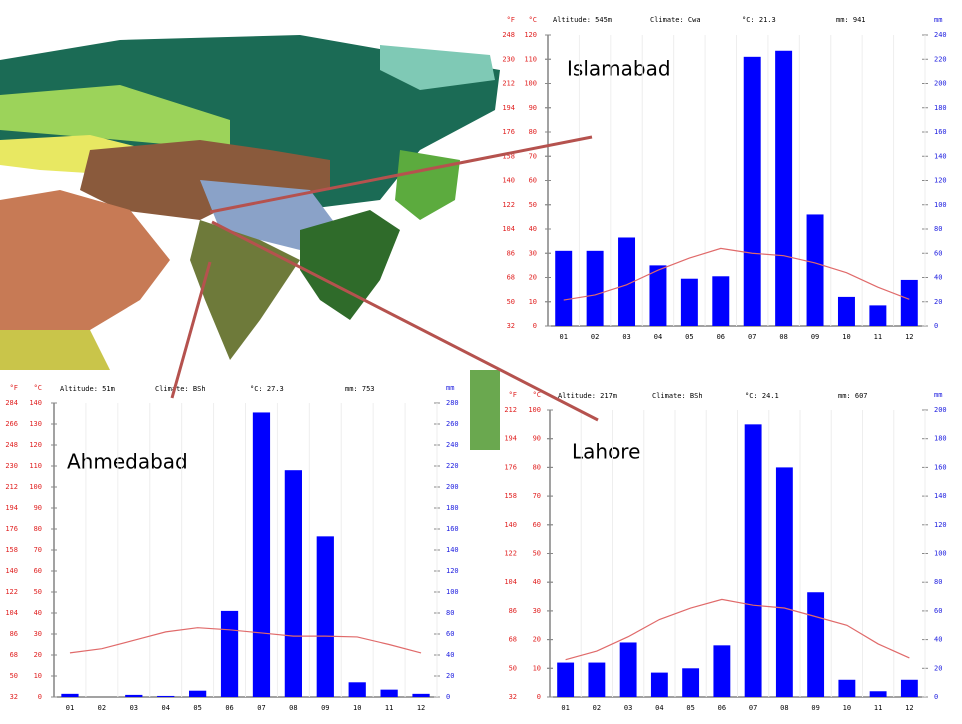  Describe the element at coordinates (38, 676) in the screenshot. I see `tick-label: 10` at that location.